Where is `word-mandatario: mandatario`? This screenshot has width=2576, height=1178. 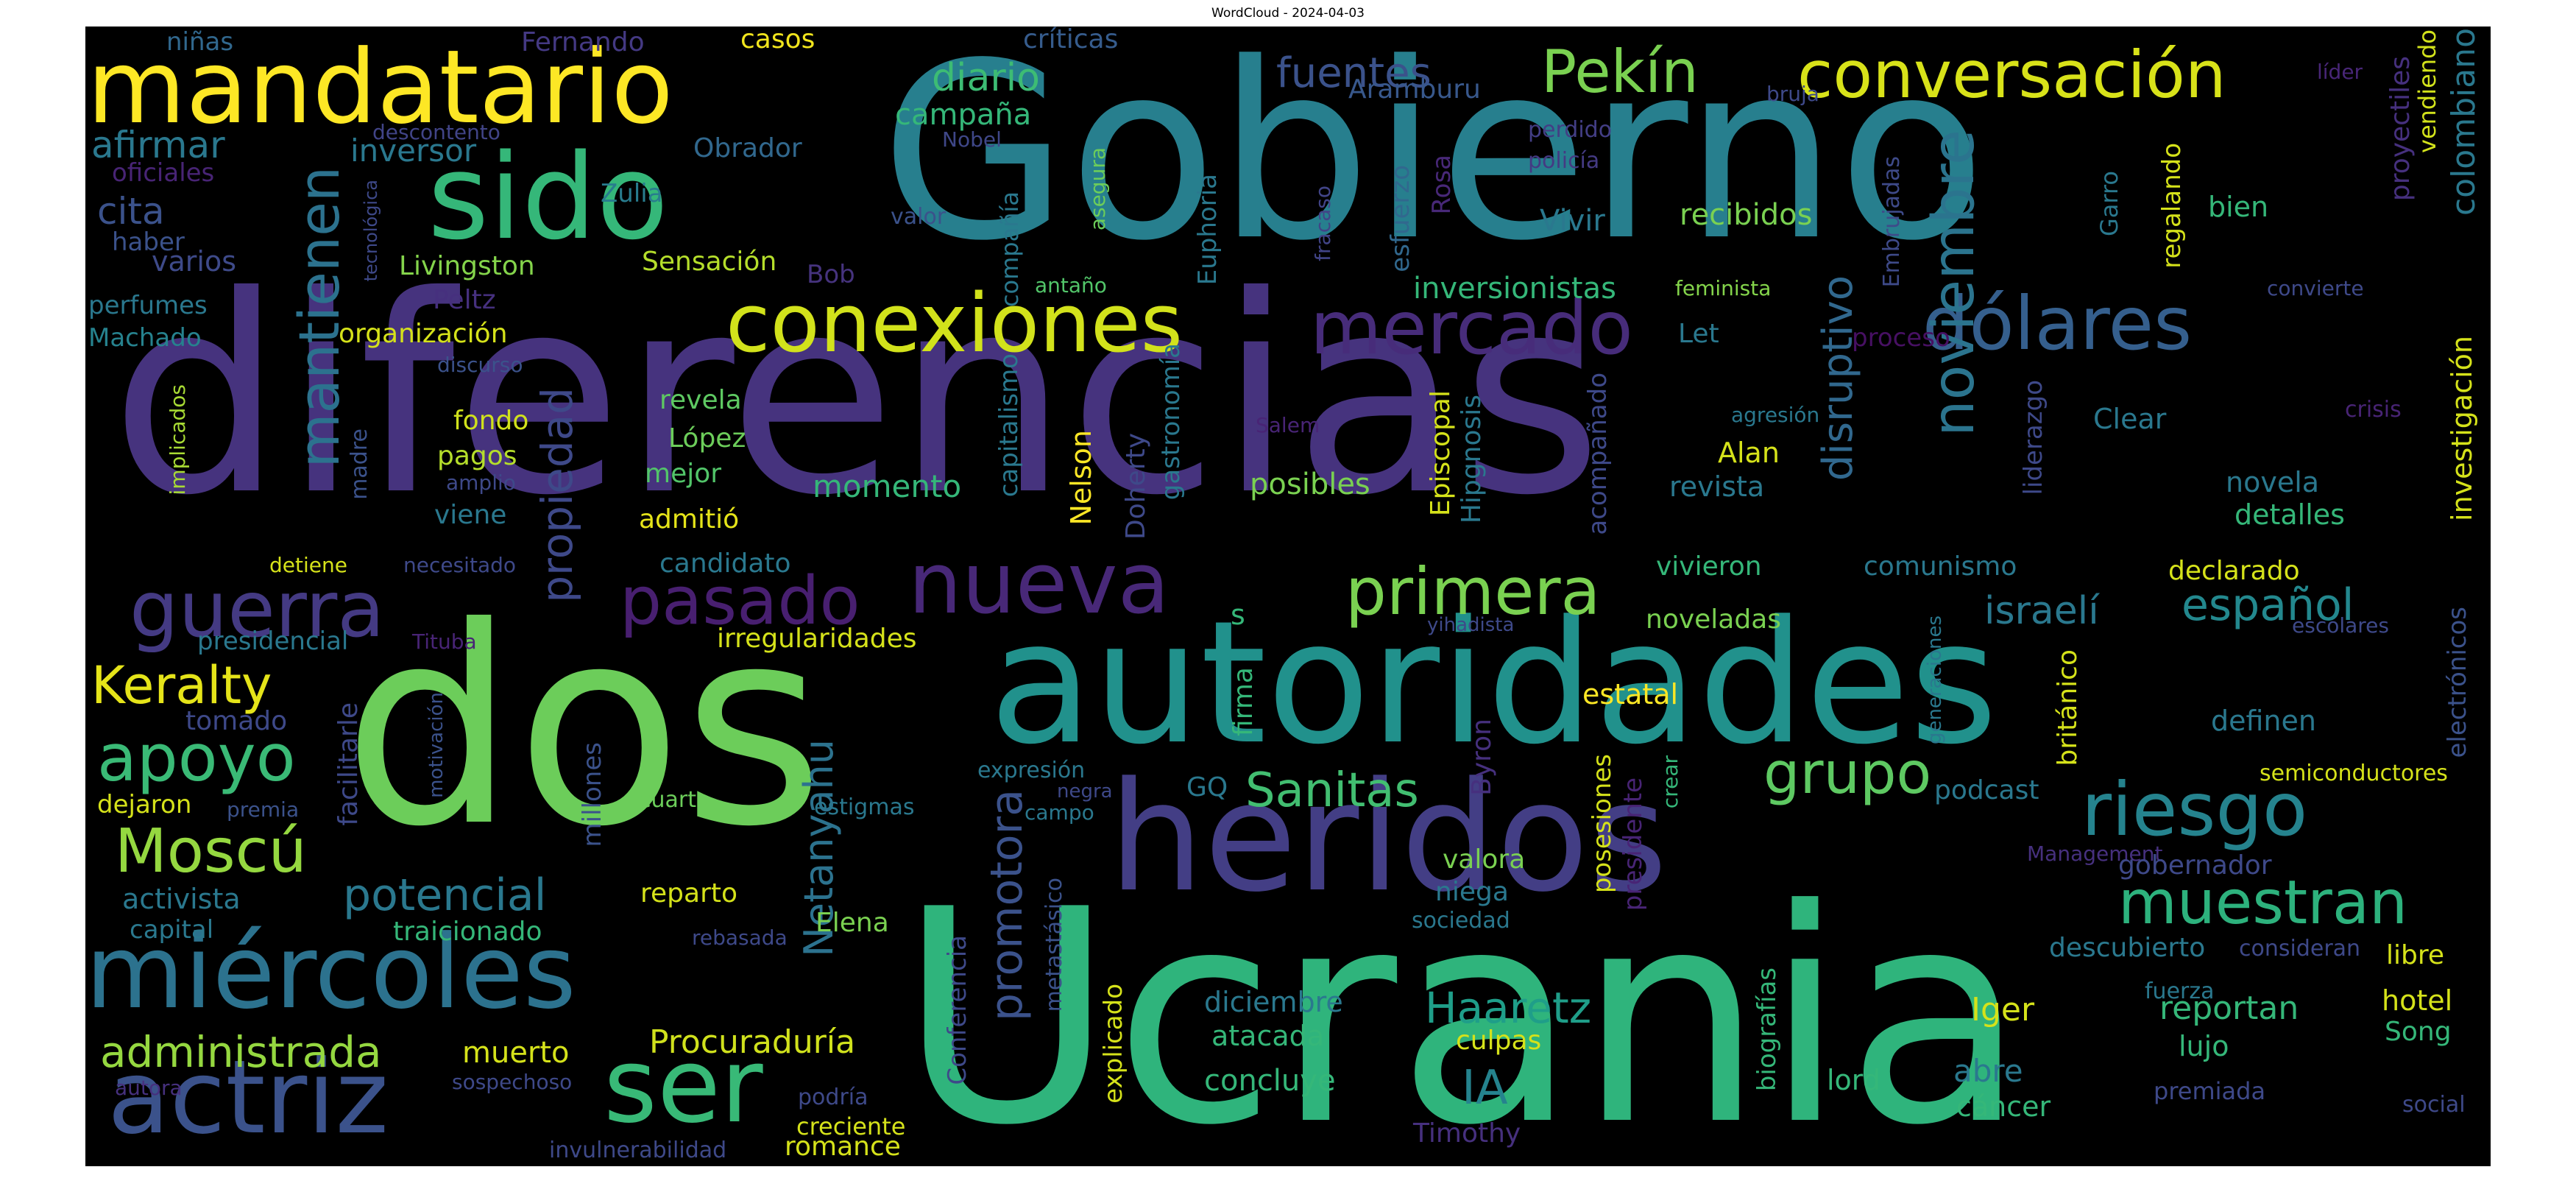 word-mandatario: mandatario is located at coordinates (380, 87).